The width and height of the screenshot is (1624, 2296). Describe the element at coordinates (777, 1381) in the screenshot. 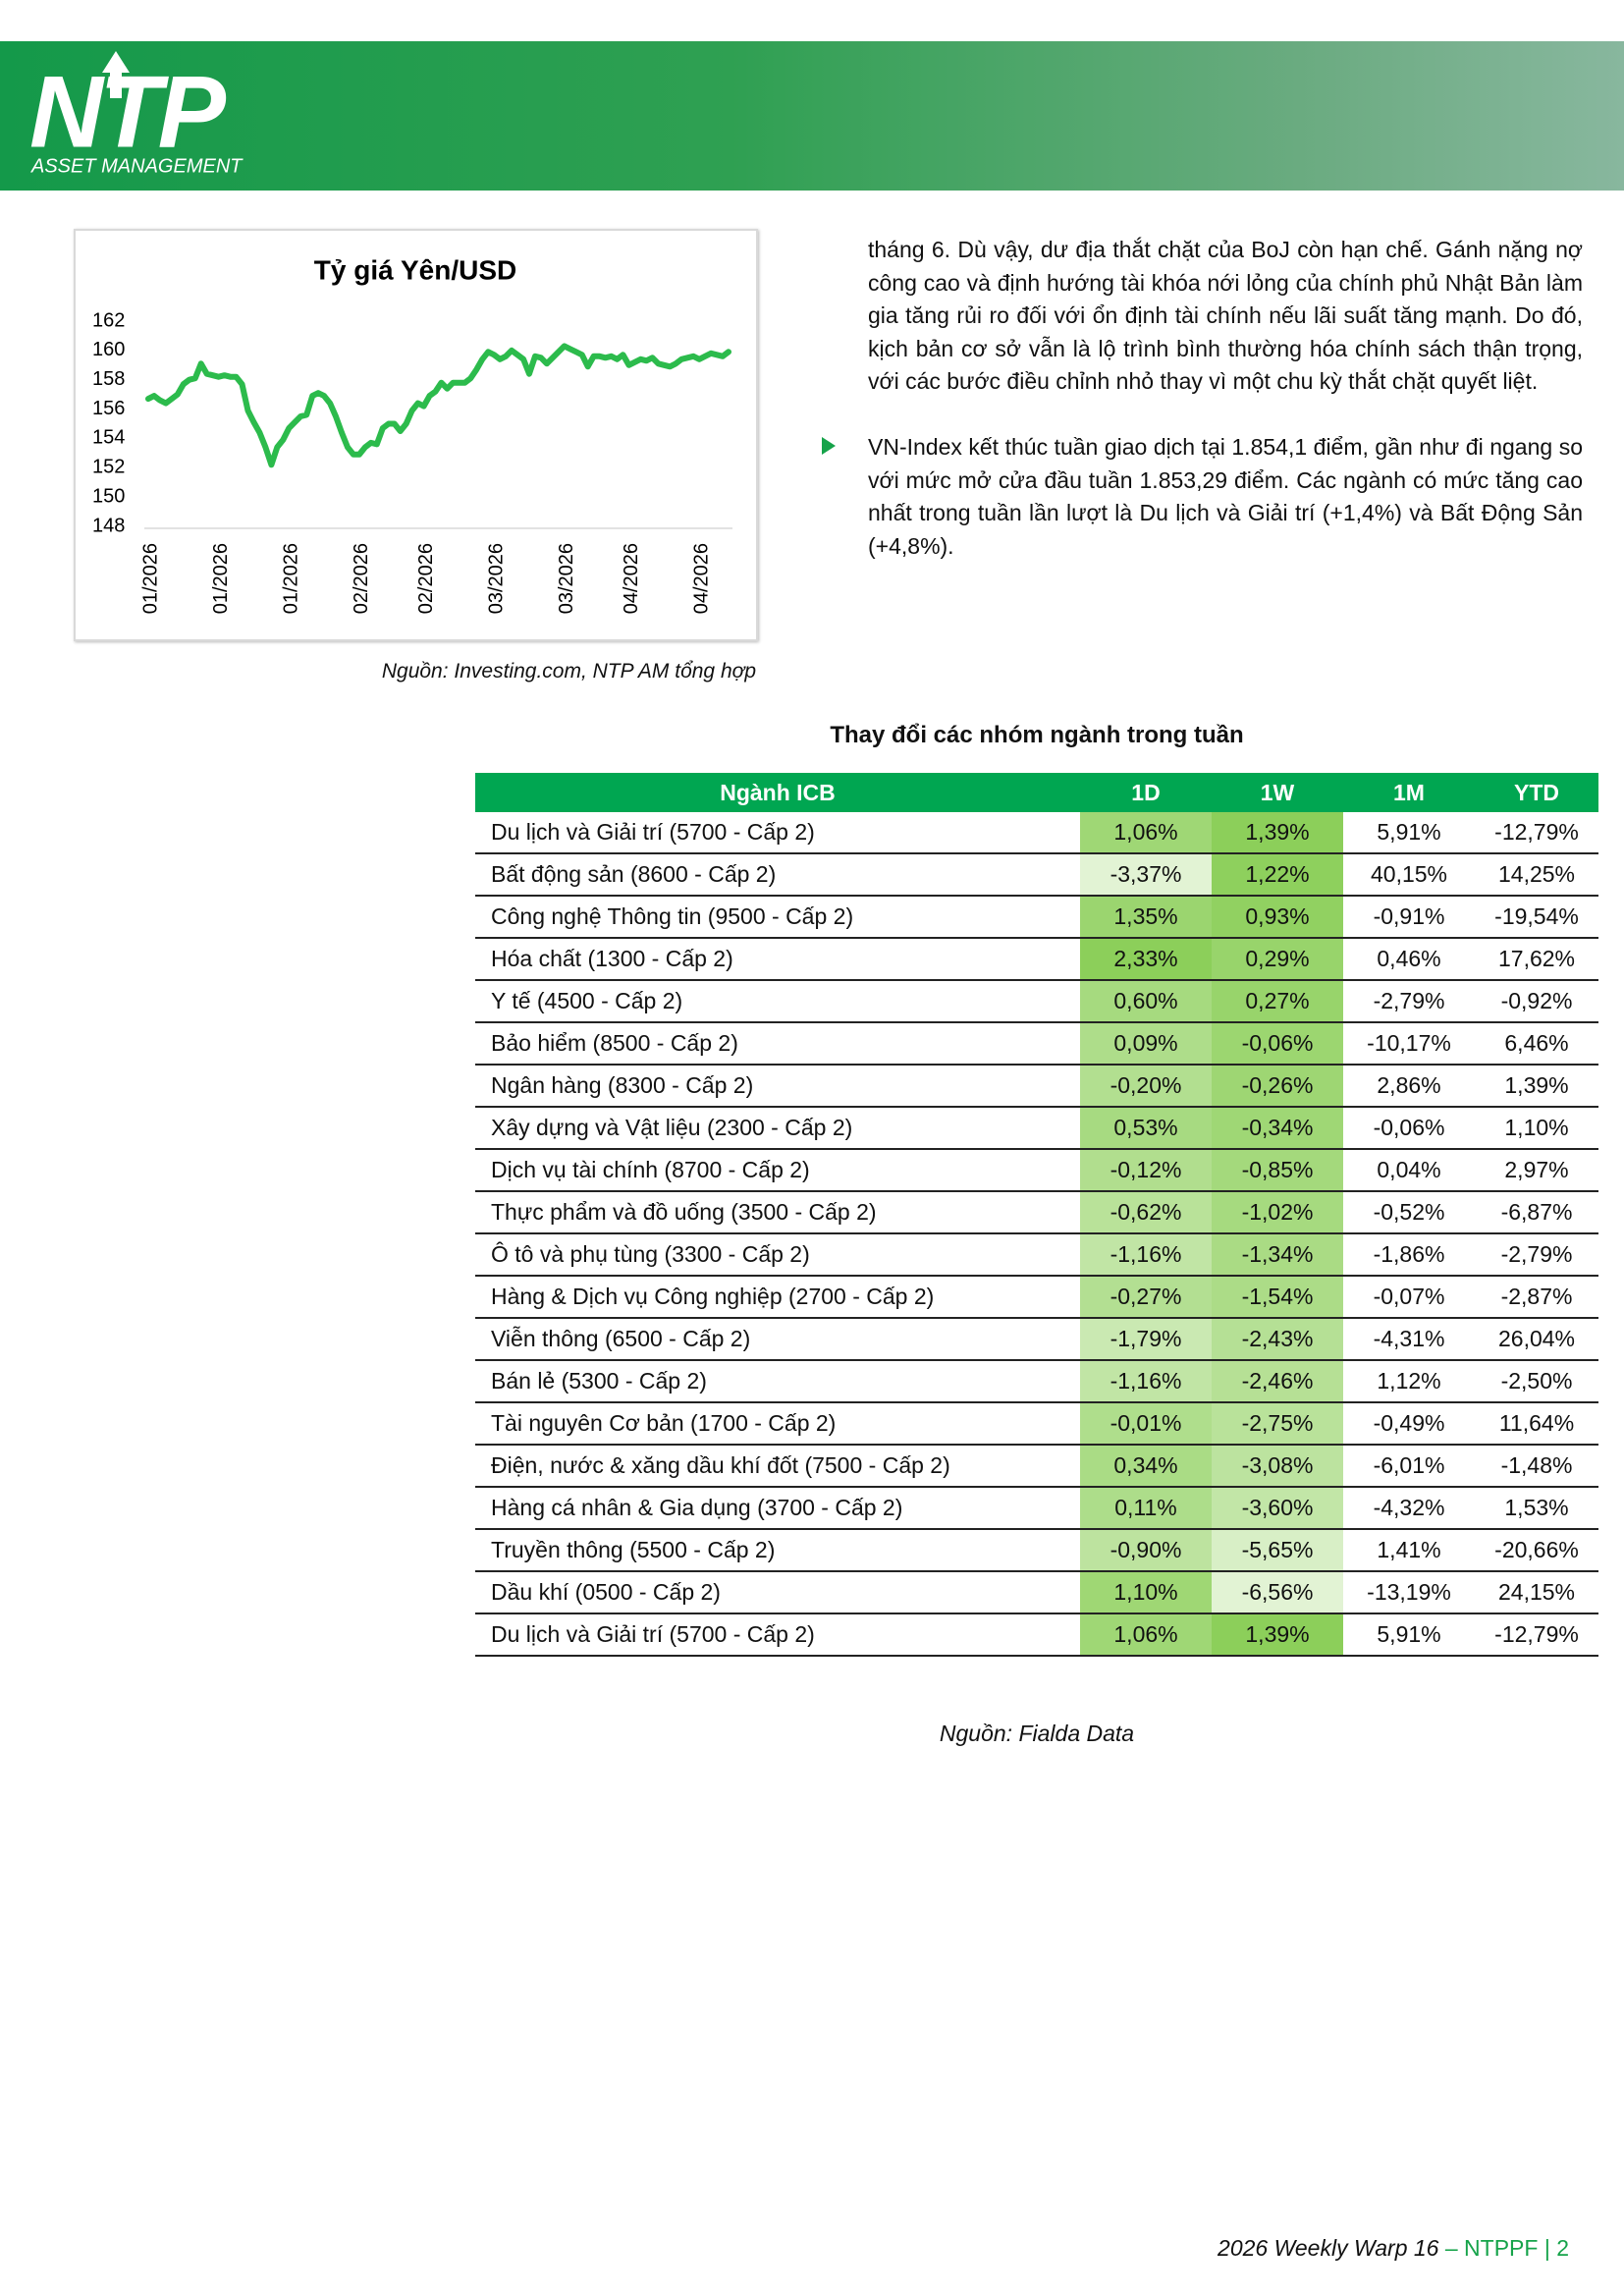

I see `sector-name: Bán lẻ (5300 - Cấp 2)` at that location.